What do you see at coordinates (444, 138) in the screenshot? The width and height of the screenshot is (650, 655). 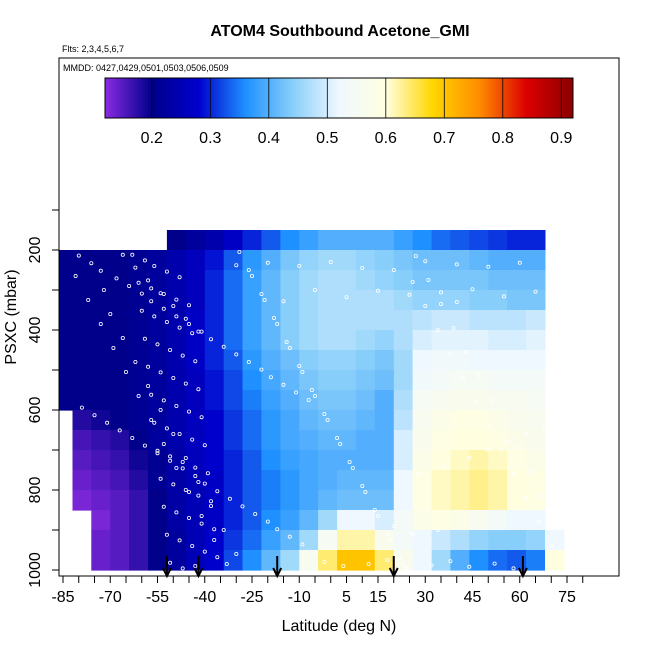 I see `colorbar-tick-label: 0.7` at bounding box center [444, 138].